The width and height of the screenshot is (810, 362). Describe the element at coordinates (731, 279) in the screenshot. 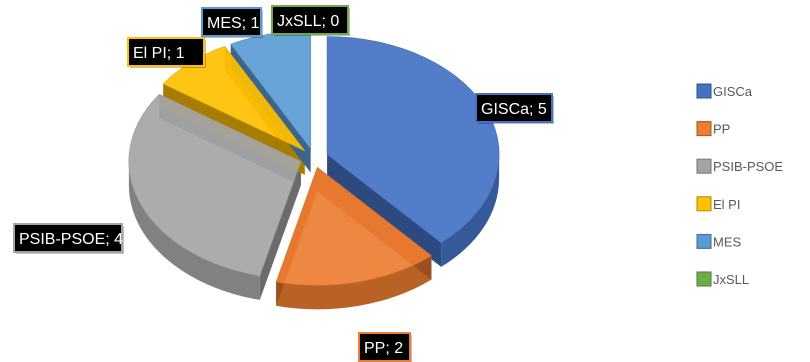

I see `legend-label: JxSLL` at that location.